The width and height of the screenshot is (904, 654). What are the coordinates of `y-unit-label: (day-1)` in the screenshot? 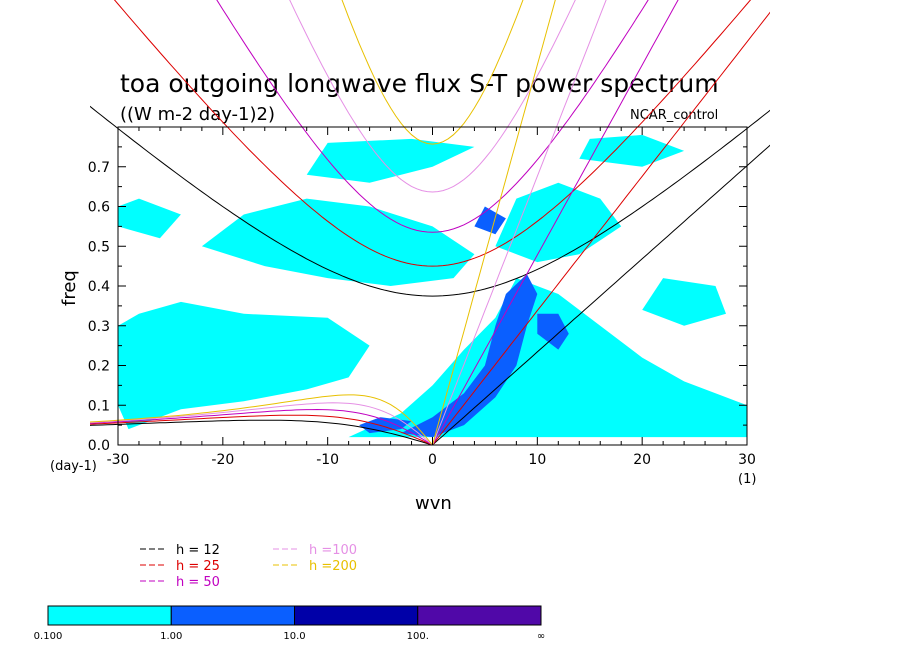 It's located at (73, 466).